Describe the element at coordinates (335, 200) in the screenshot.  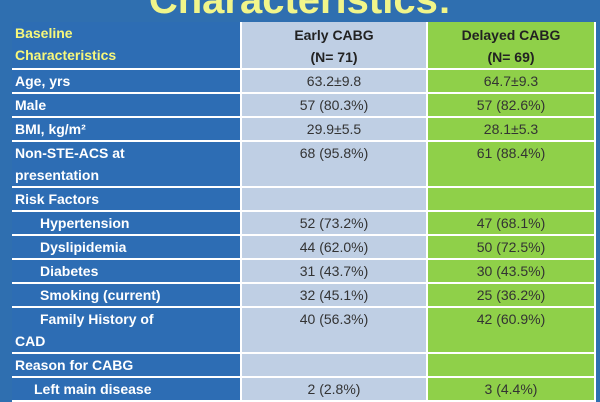
I see `cell-early-risk-factors` at that location.